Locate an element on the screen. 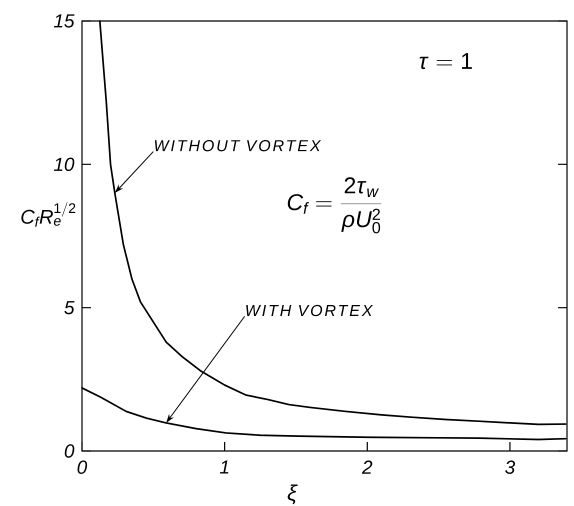 This screenshot has width=574, height=506. x-tick-label: 1 is located at coordinates (224, 467).